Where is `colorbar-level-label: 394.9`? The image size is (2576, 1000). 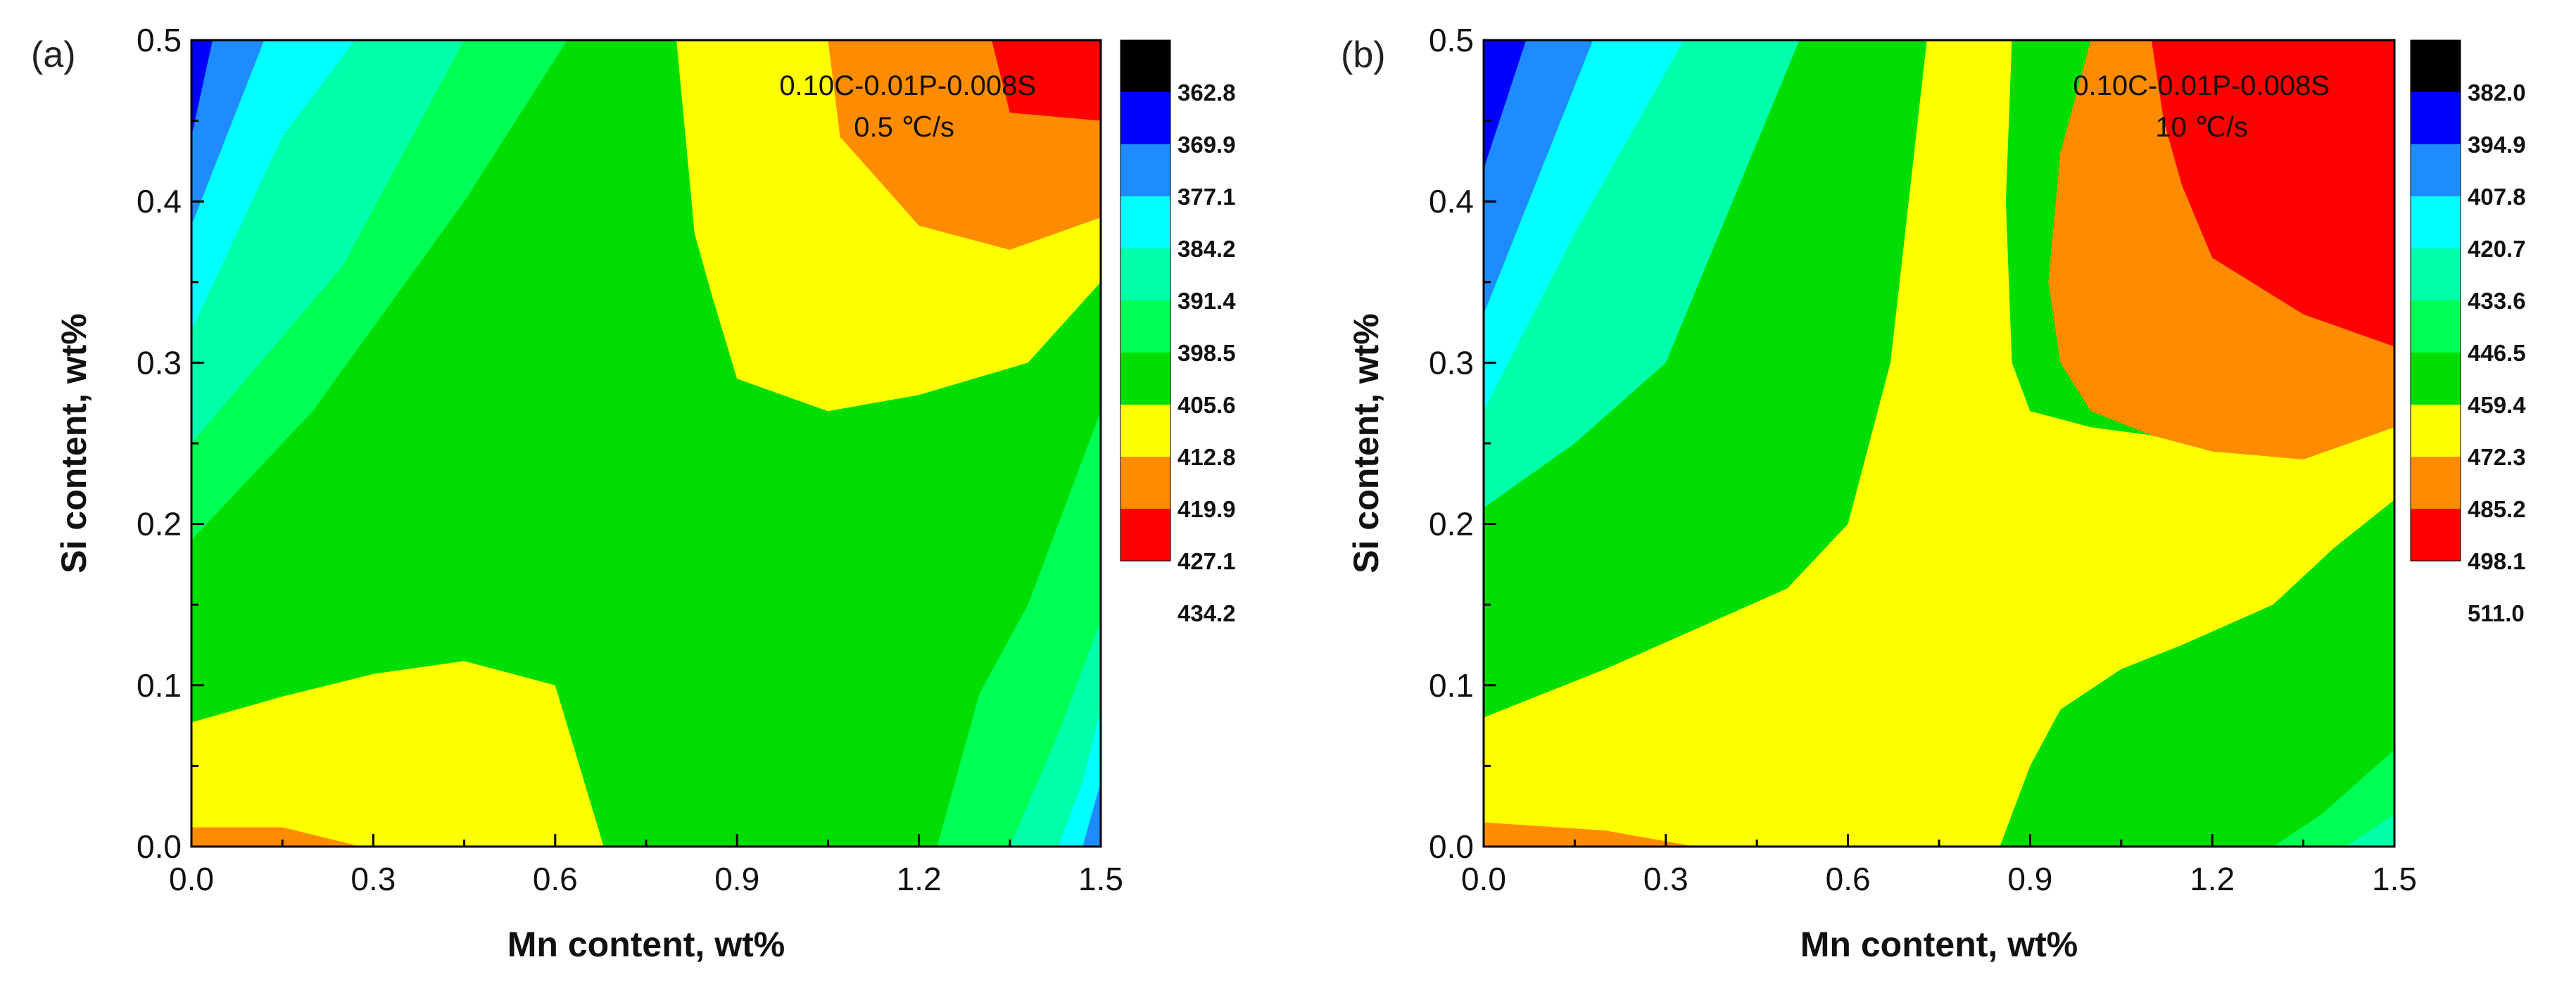
colorbar-level-label: 394.9 is located at coordinates (2497, 145).